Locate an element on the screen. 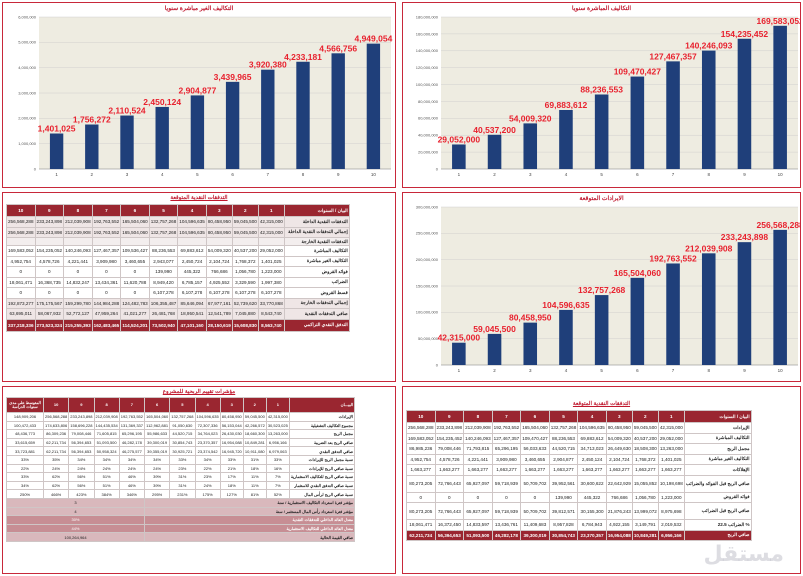 Image resolution: width=803 pixels, height=576 pixels. x-tick-label: 3 is located at coordinates (127, 174).